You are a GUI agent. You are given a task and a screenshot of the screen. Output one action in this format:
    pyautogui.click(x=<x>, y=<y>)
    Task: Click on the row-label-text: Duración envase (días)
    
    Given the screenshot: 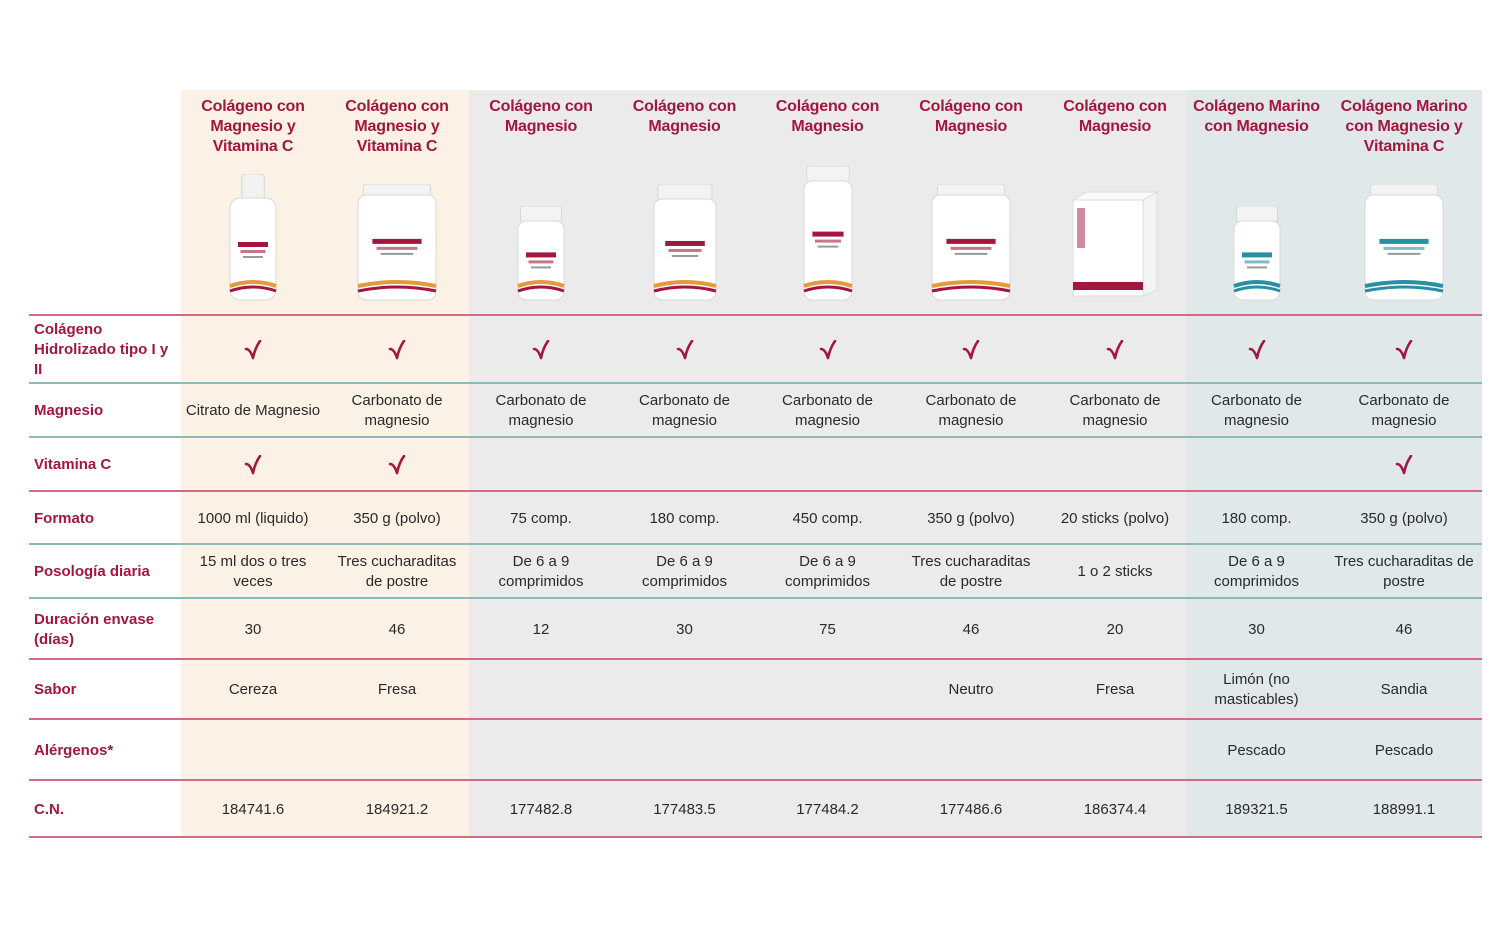 What is the action you would take?
    pyautogui.click(x=94, y=629)
    